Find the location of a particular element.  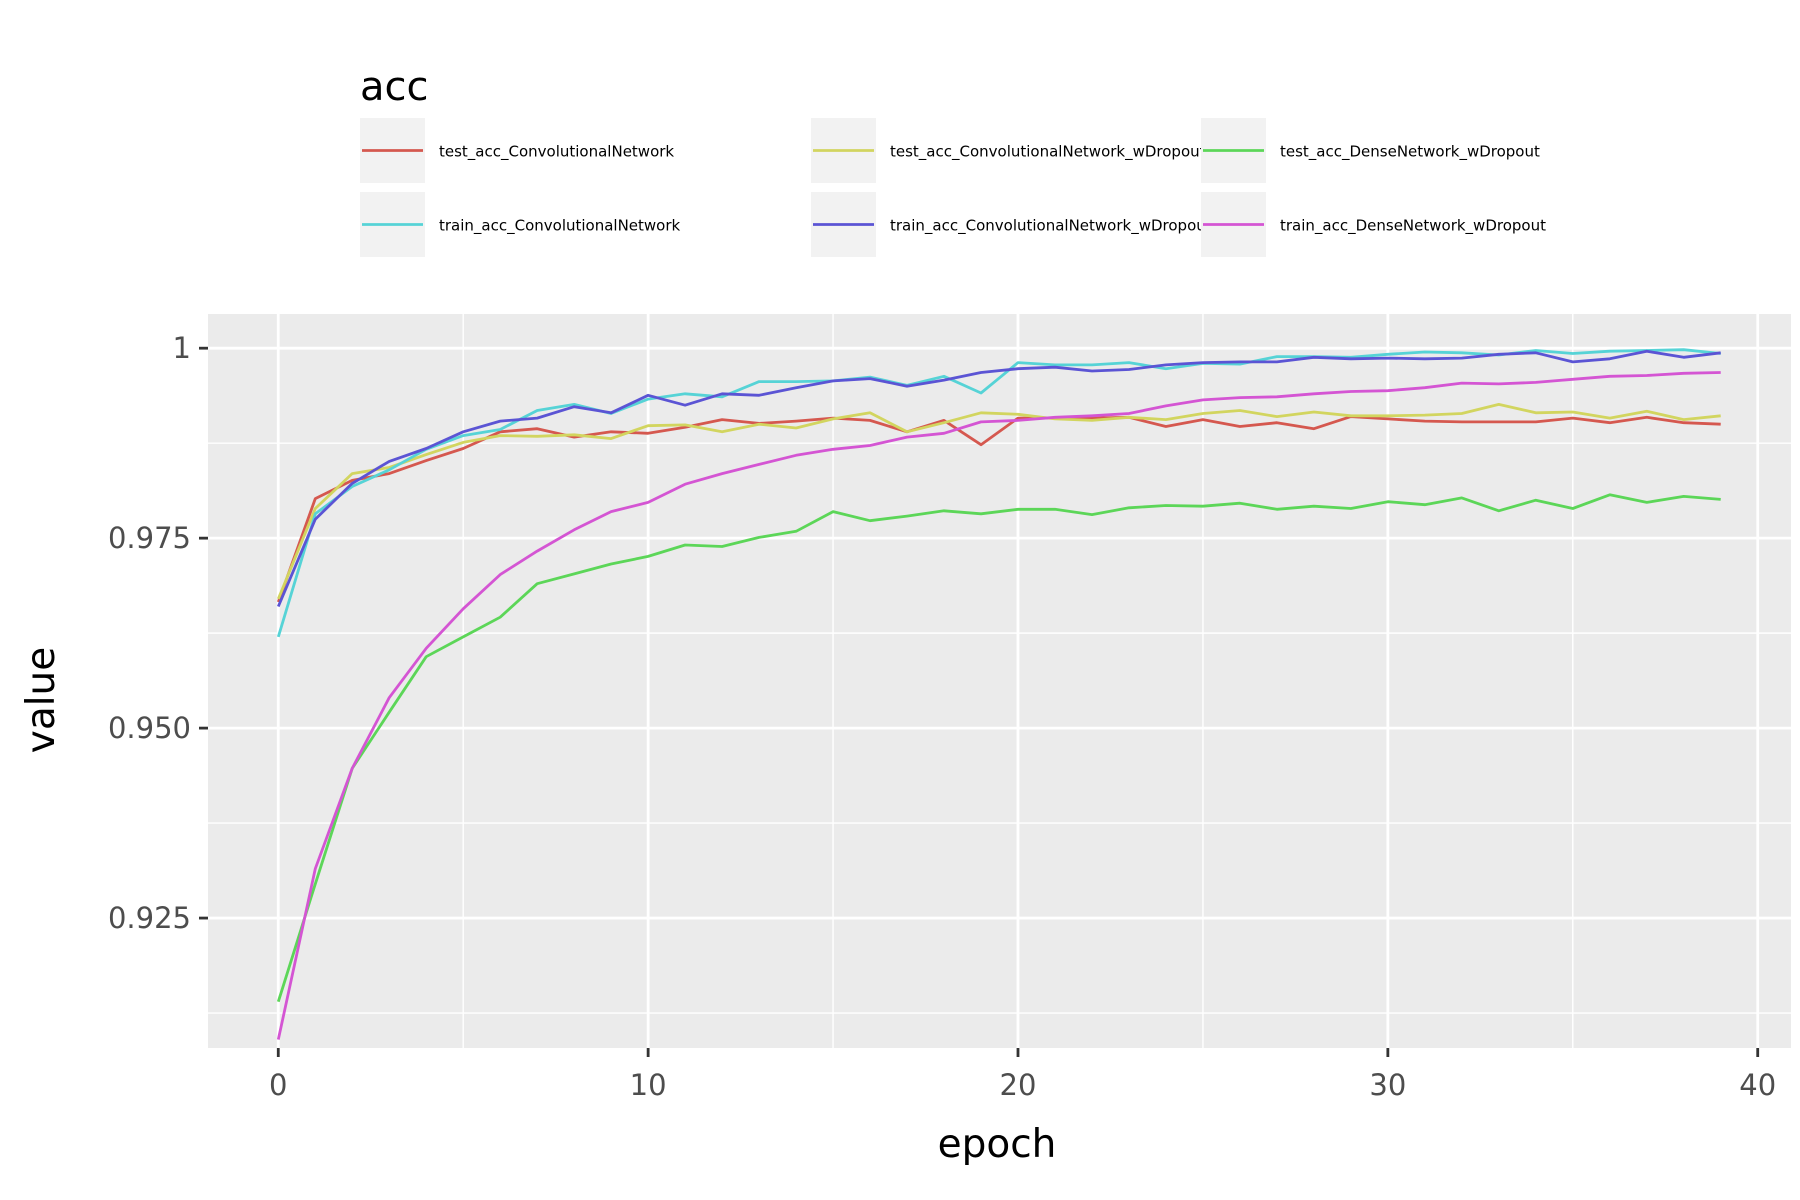

y-axis: 0.925 0.950 0.975 1 is located at coordinates (158, 633).